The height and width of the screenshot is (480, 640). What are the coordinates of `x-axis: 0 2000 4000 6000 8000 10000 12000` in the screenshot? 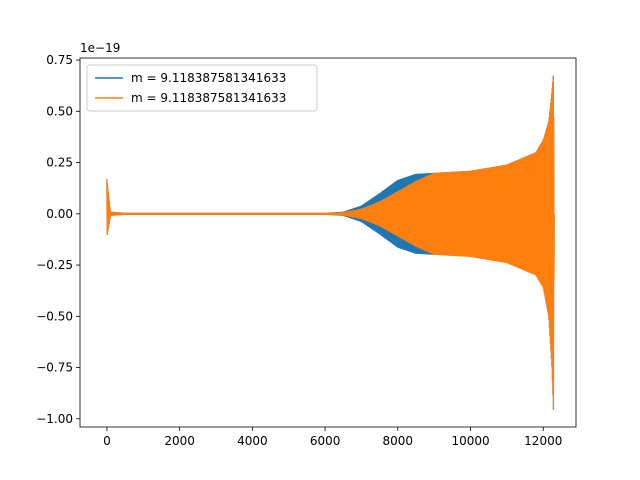 It's located at (332, 437).